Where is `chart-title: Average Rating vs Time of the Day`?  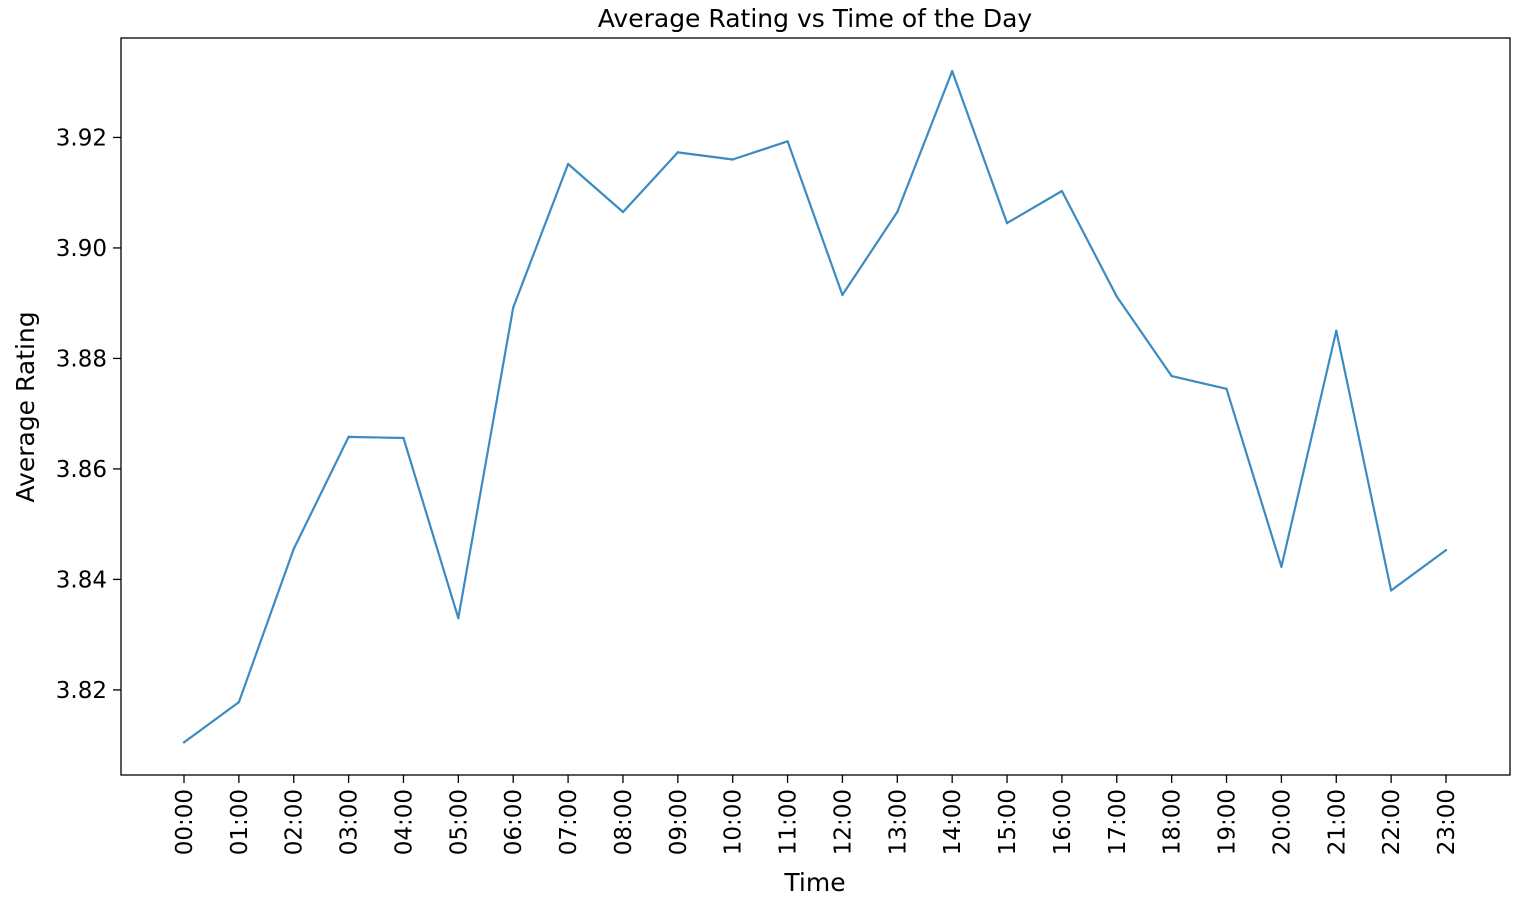
chart-title: Average Rating vs Time of the Day is located at coordinates (815, 18).